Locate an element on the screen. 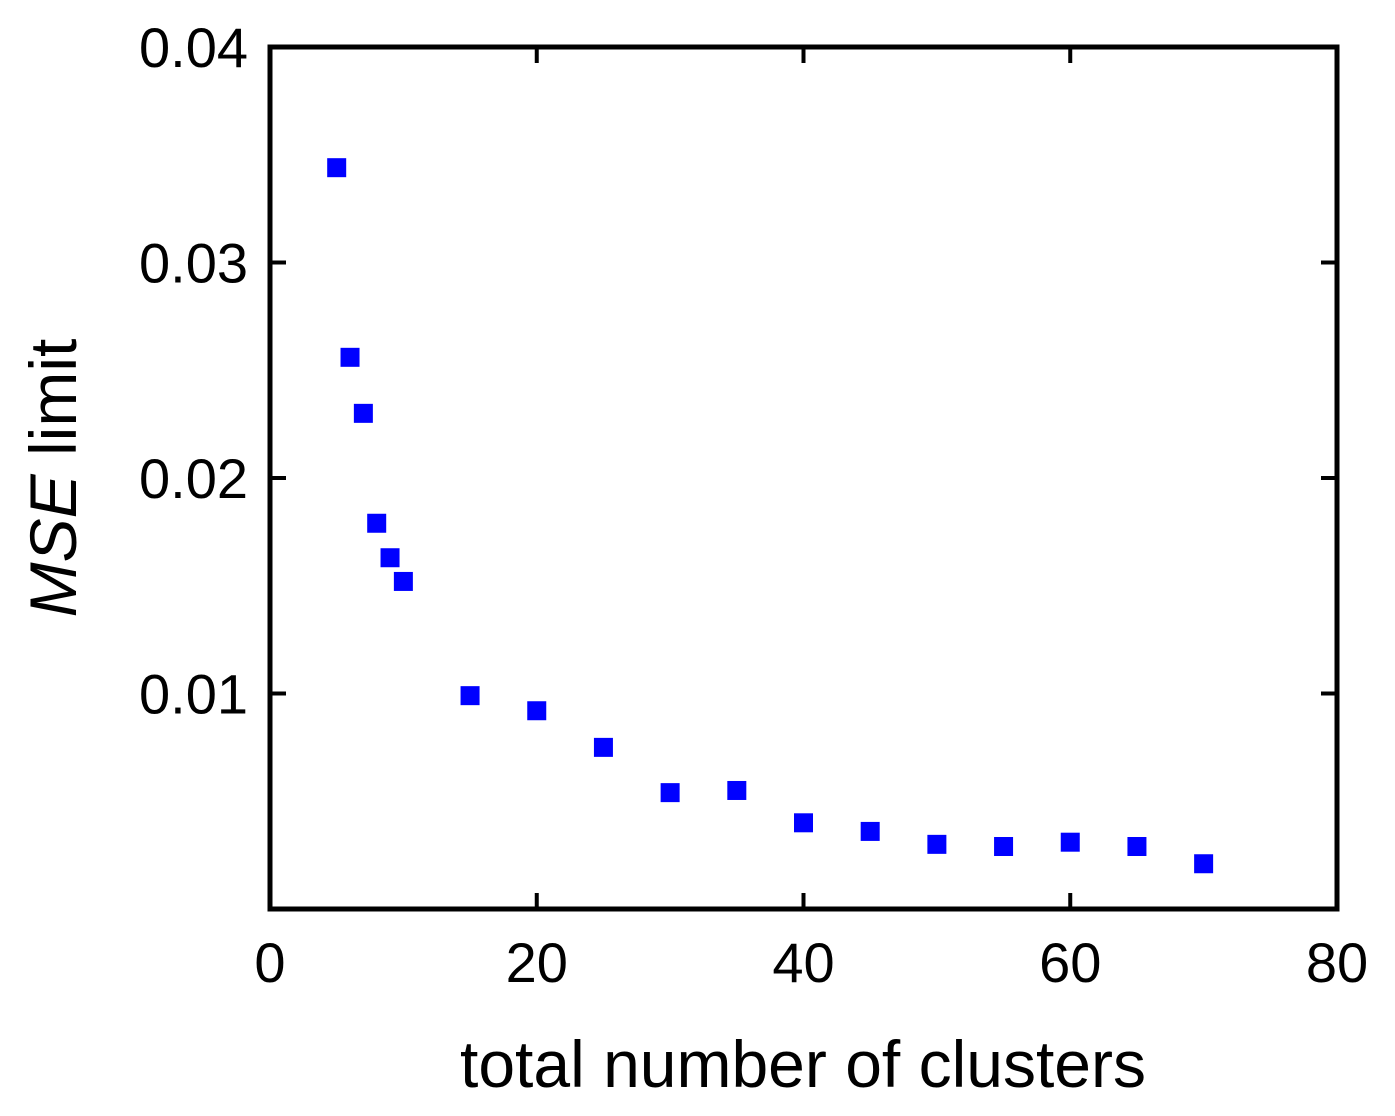  y-tick-label: 0.04 is located at coordinates (193, 47).